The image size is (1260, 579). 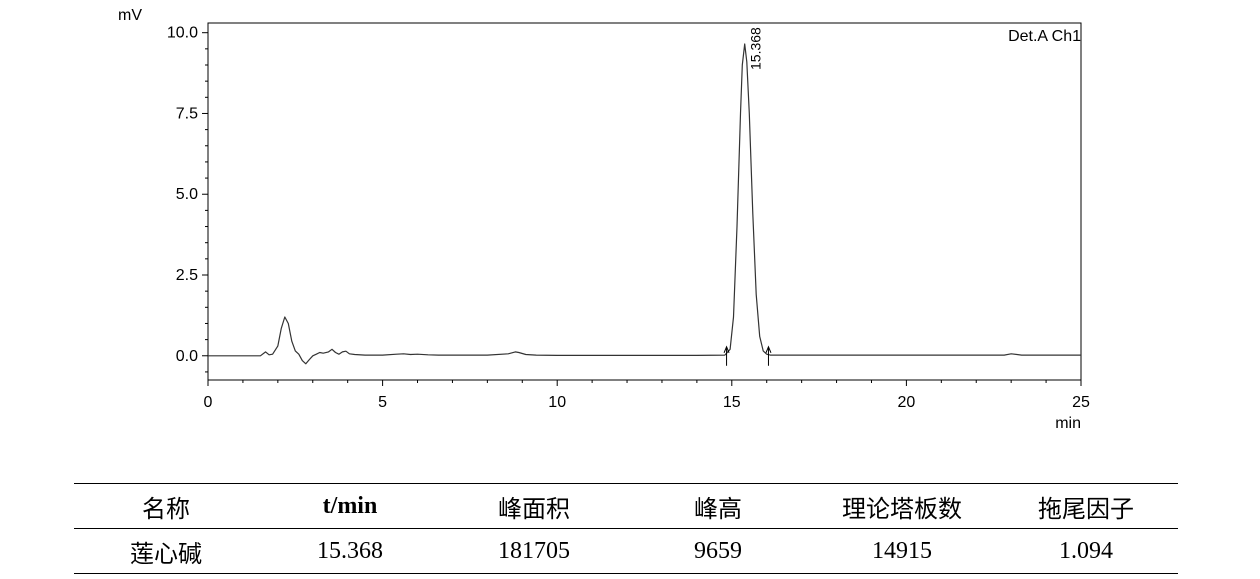 I want to click on x-tick-label: 20, so click(x=907, y=402).